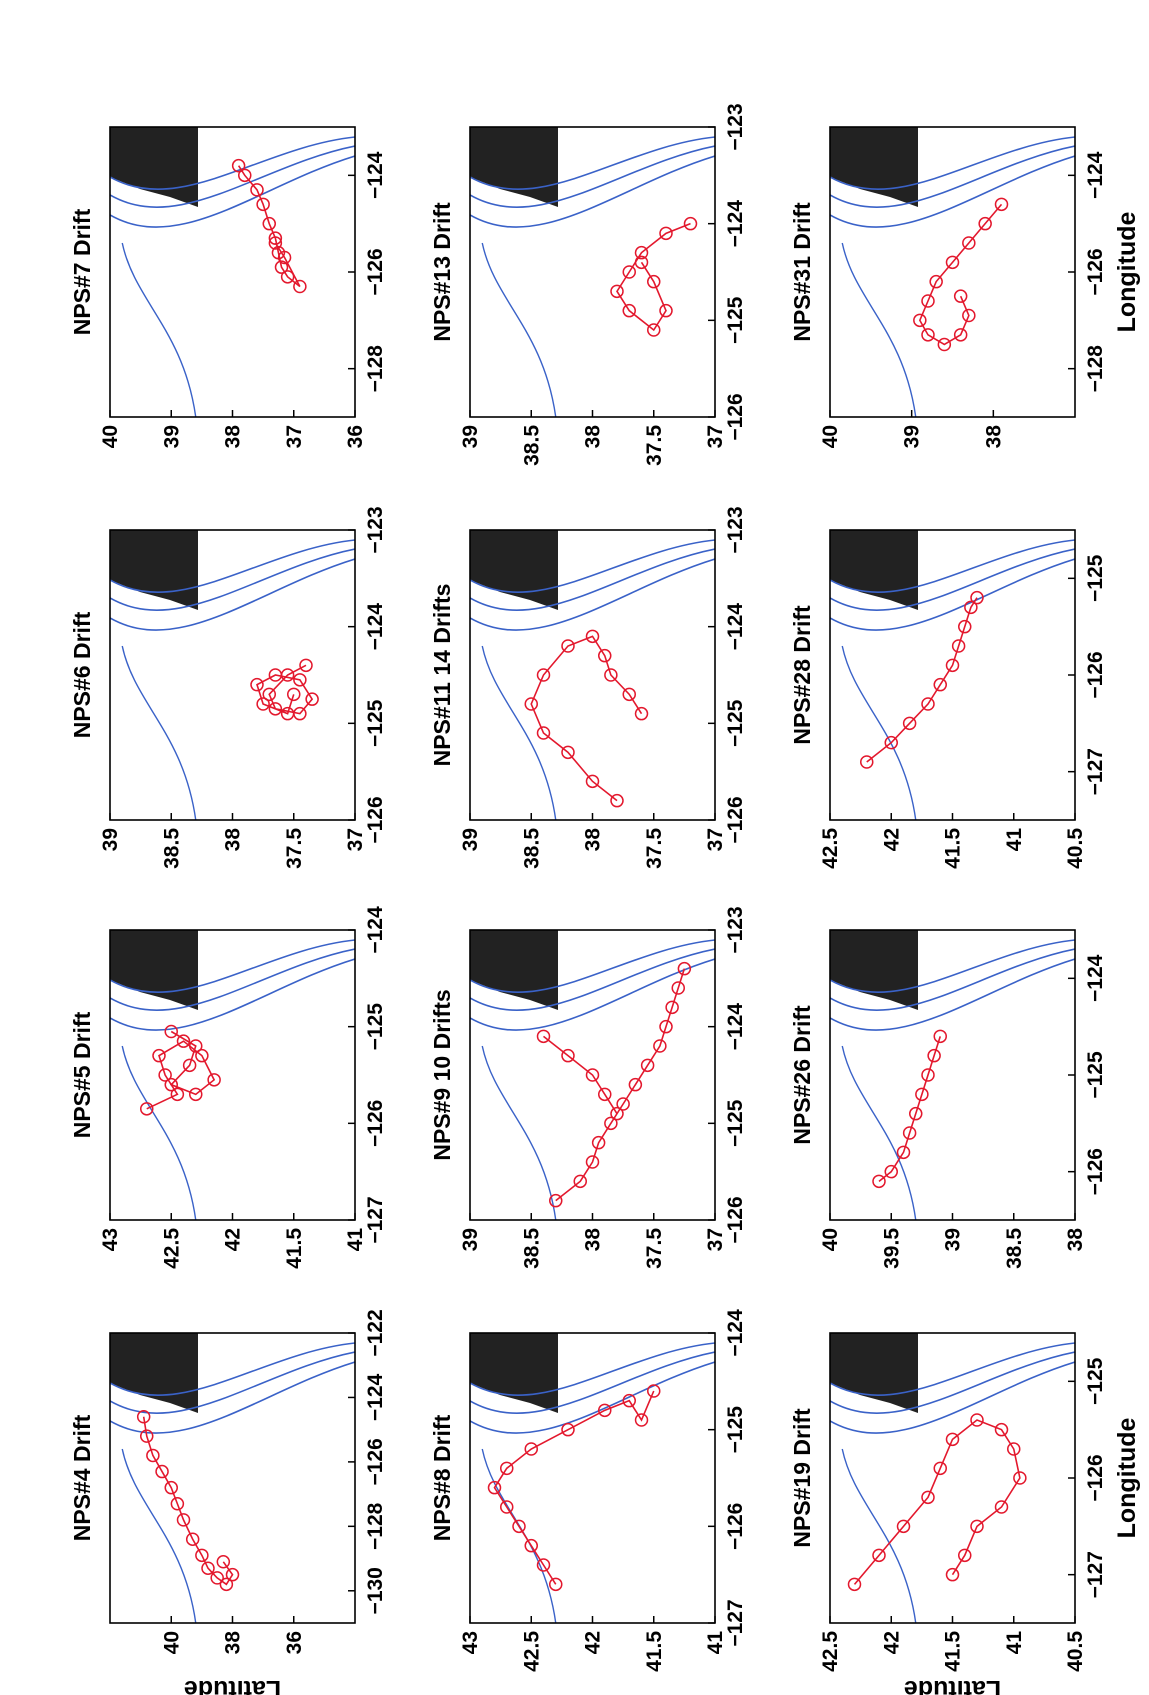  I want to click on x-tick-label: −123, so click(375, 529).